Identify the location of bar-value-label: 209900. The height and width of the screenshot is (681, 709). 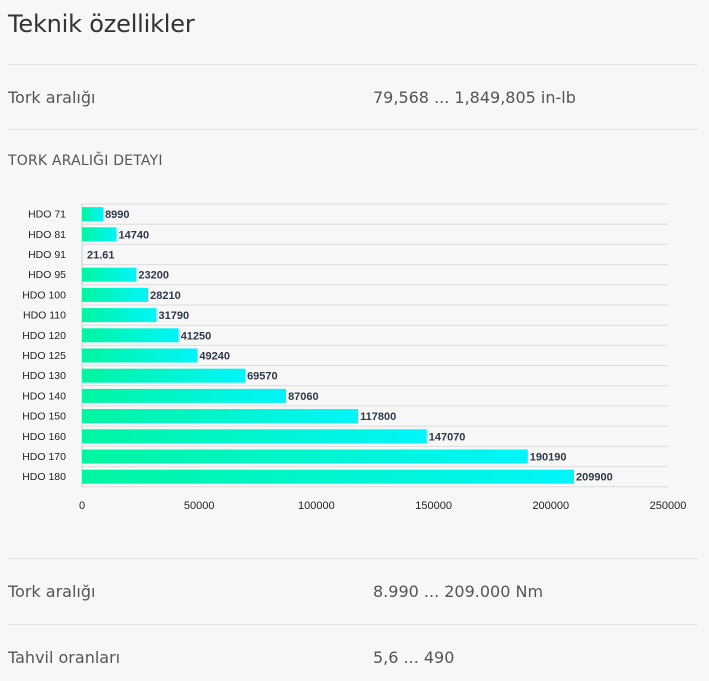
(594, 478).